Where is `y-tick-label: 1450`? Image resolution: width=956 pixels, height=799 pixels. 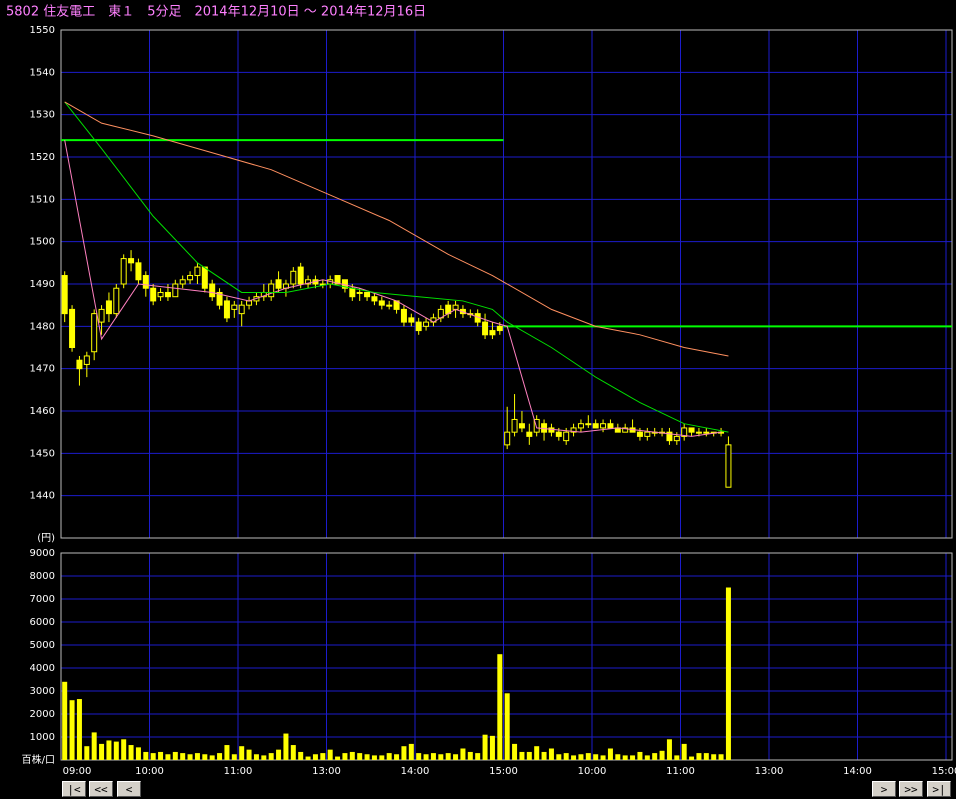 y-tick-label: 1450 is located at coordinates (42, 453).